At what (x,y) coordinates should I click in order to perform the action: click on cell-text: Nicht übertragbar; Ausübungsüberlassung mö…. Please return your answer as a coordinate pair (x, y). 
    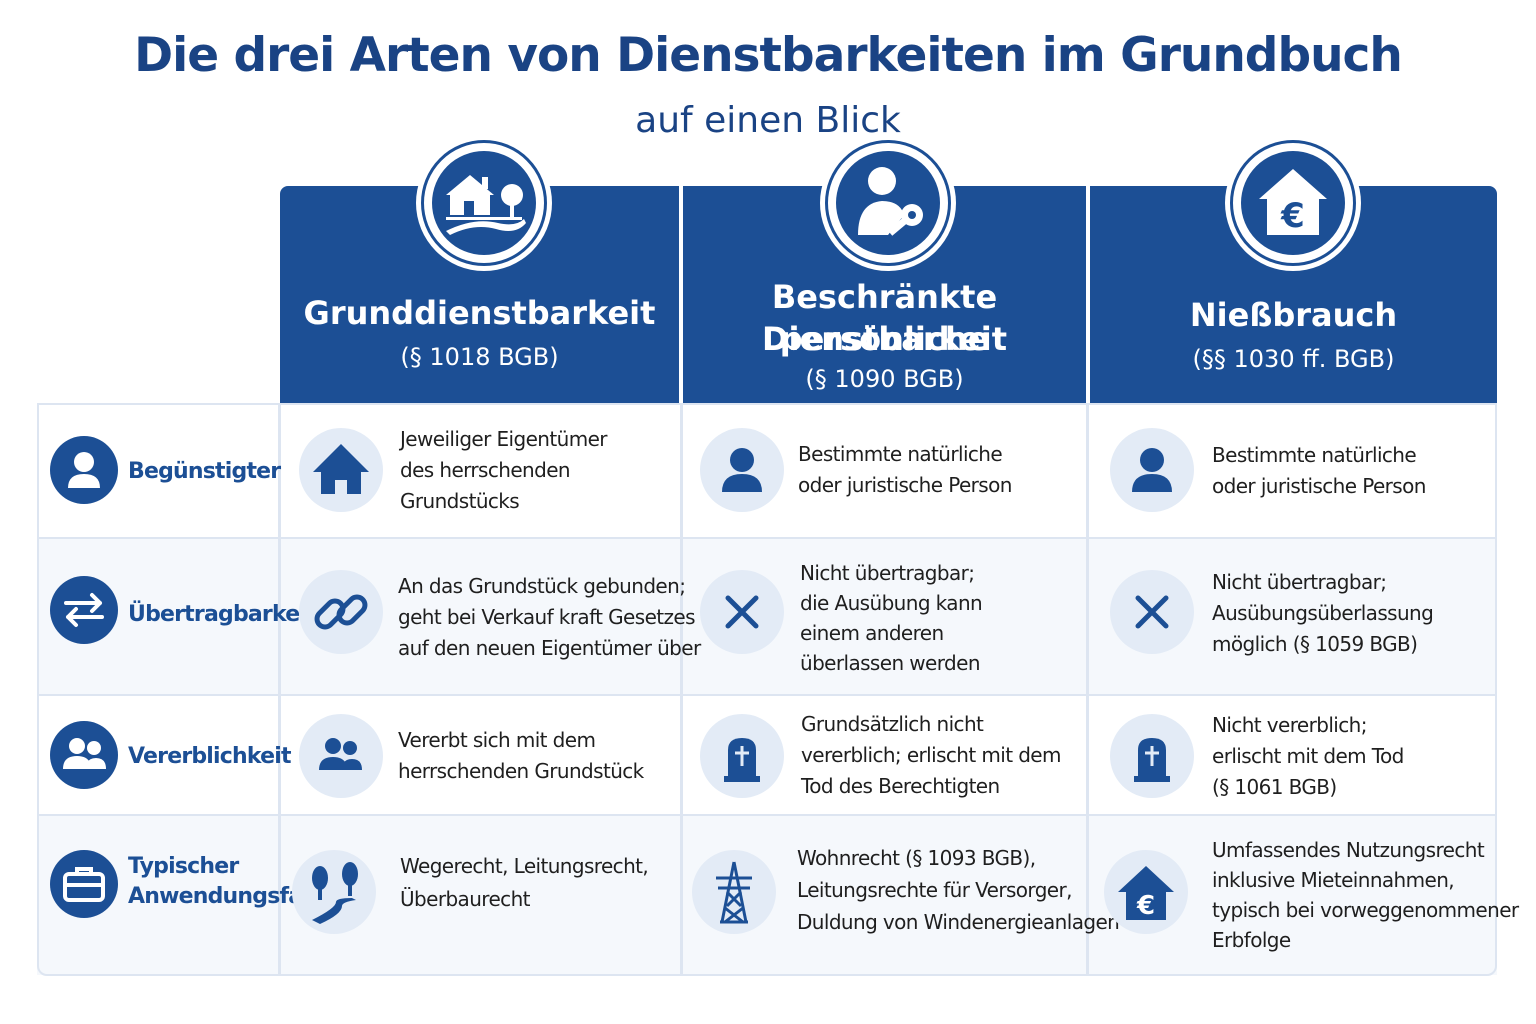
    Looking at the image, I should click on (1323, 613).